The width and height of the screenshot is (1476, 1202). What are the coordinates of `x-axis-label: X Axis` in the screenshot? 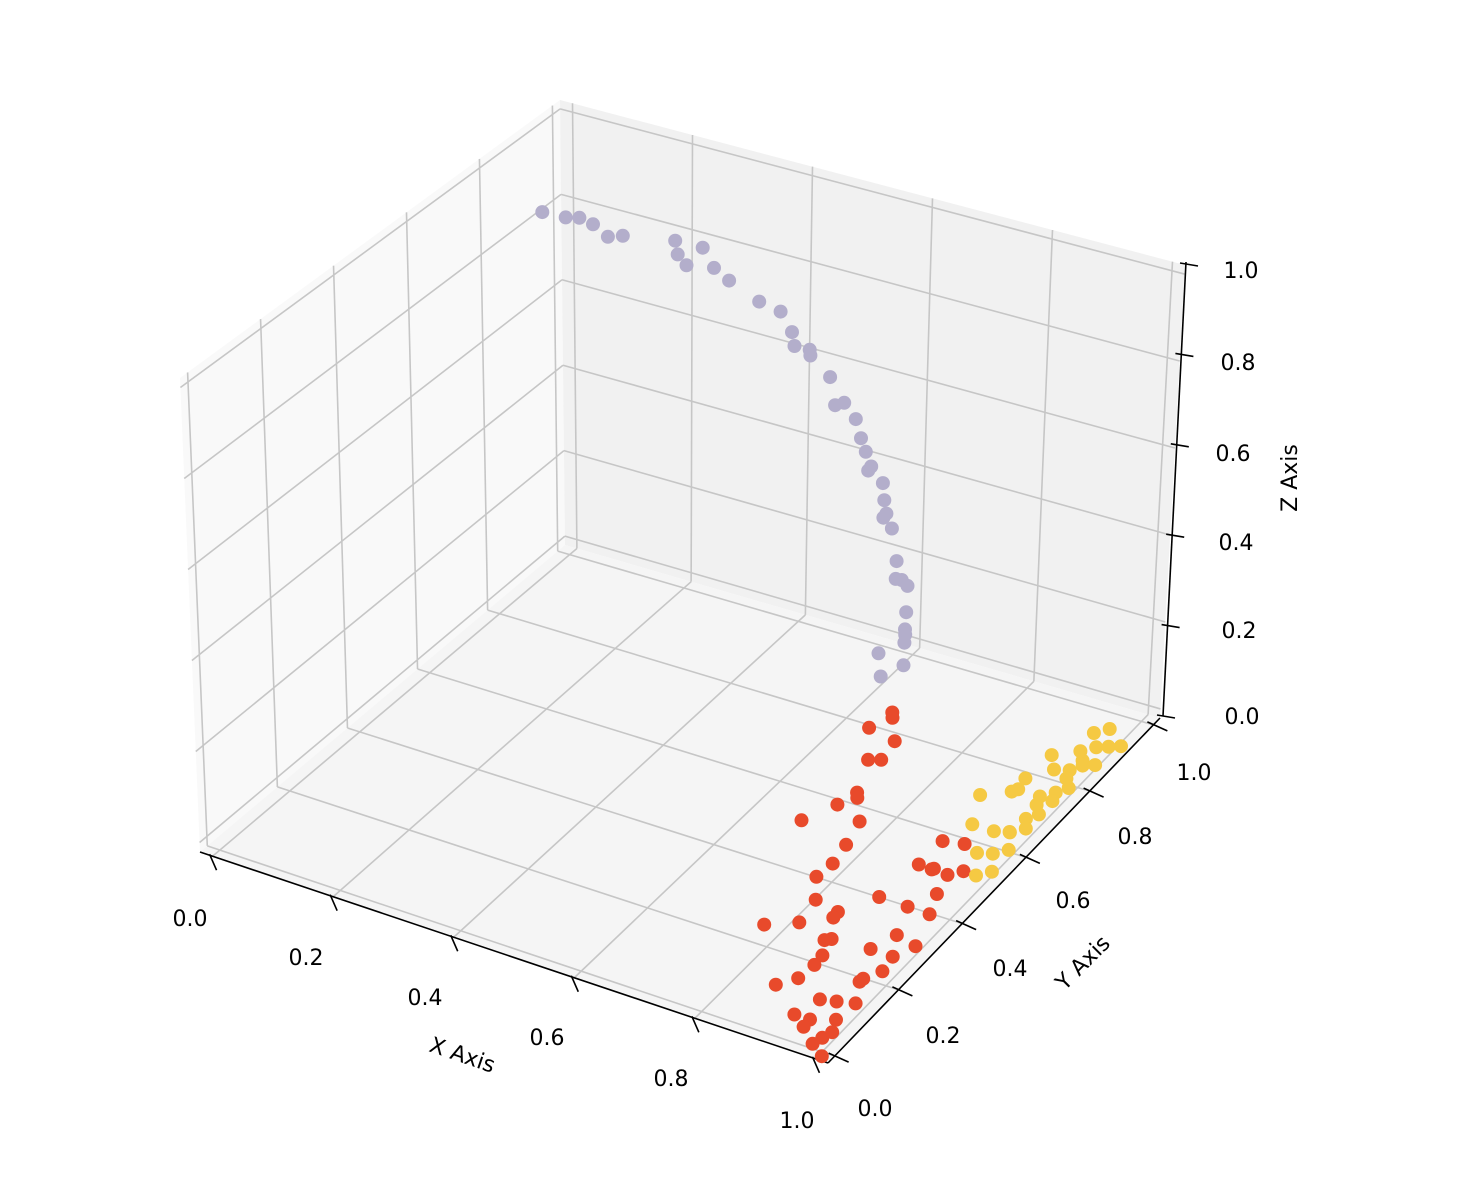 It's located at (462, 1056).